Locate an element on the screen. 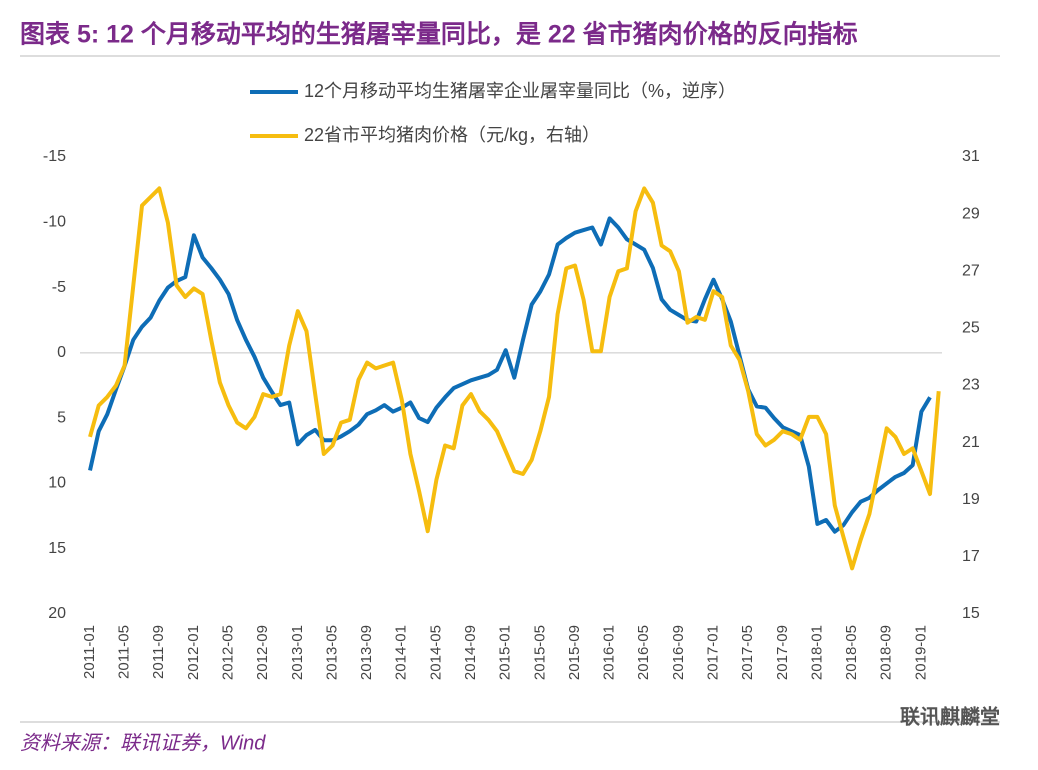 Image resolution: width=1038 pixels, height=770 pixels. x-tick-label: 2011-01 is located at coordinates (89, 652).